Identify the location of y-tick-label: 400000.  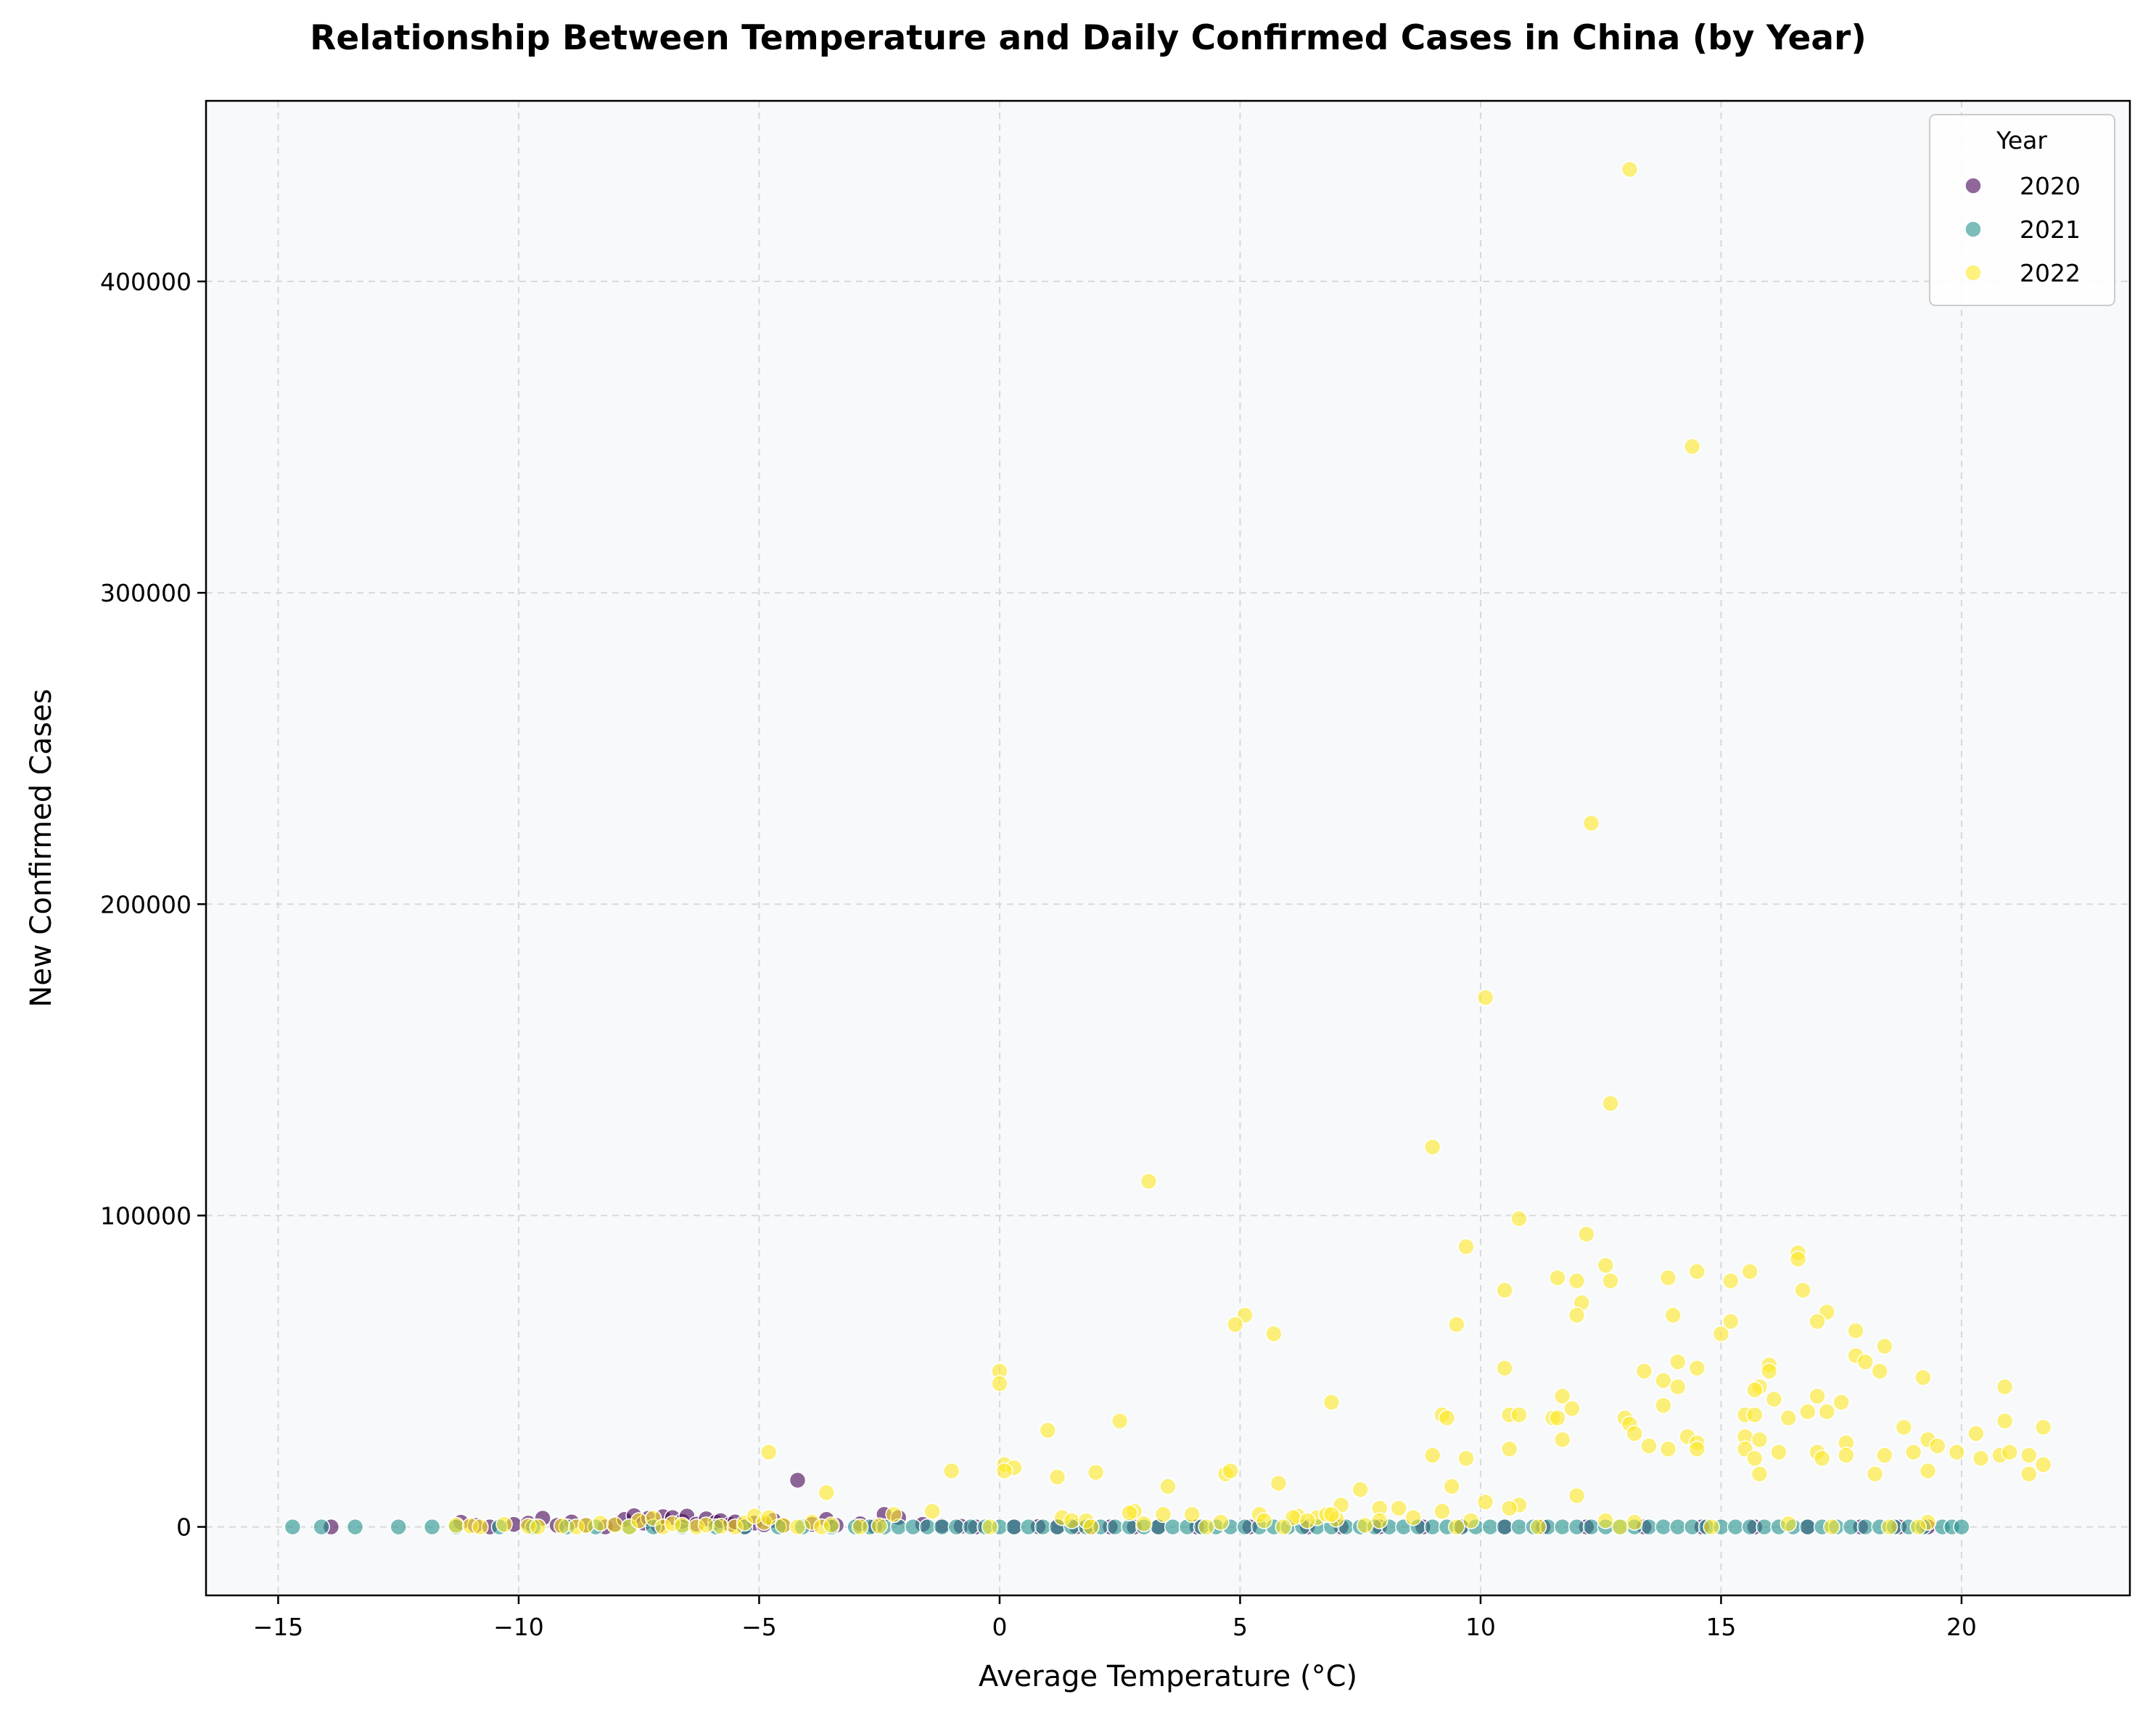
(146, 282).